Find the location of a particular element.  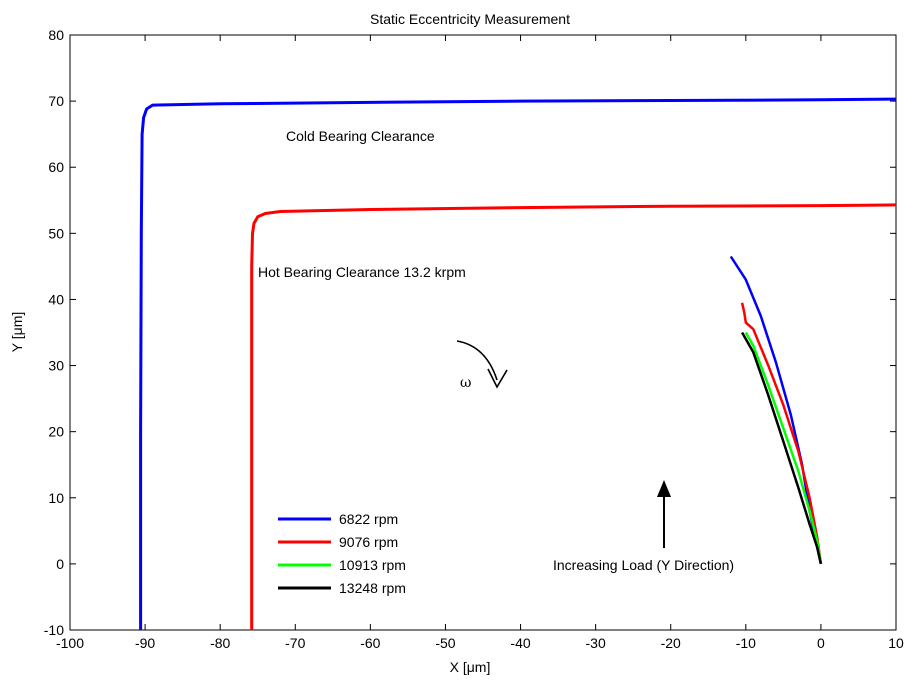

y-tick-label: 50 is located at coordinates (56, 233).